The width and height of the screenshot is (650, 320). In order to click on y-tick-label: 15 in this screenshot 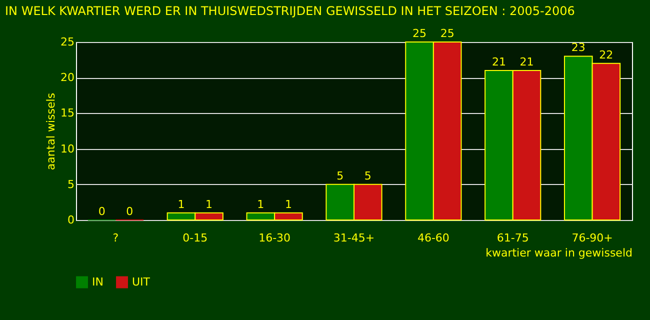, I will do `click(67, 113)`.